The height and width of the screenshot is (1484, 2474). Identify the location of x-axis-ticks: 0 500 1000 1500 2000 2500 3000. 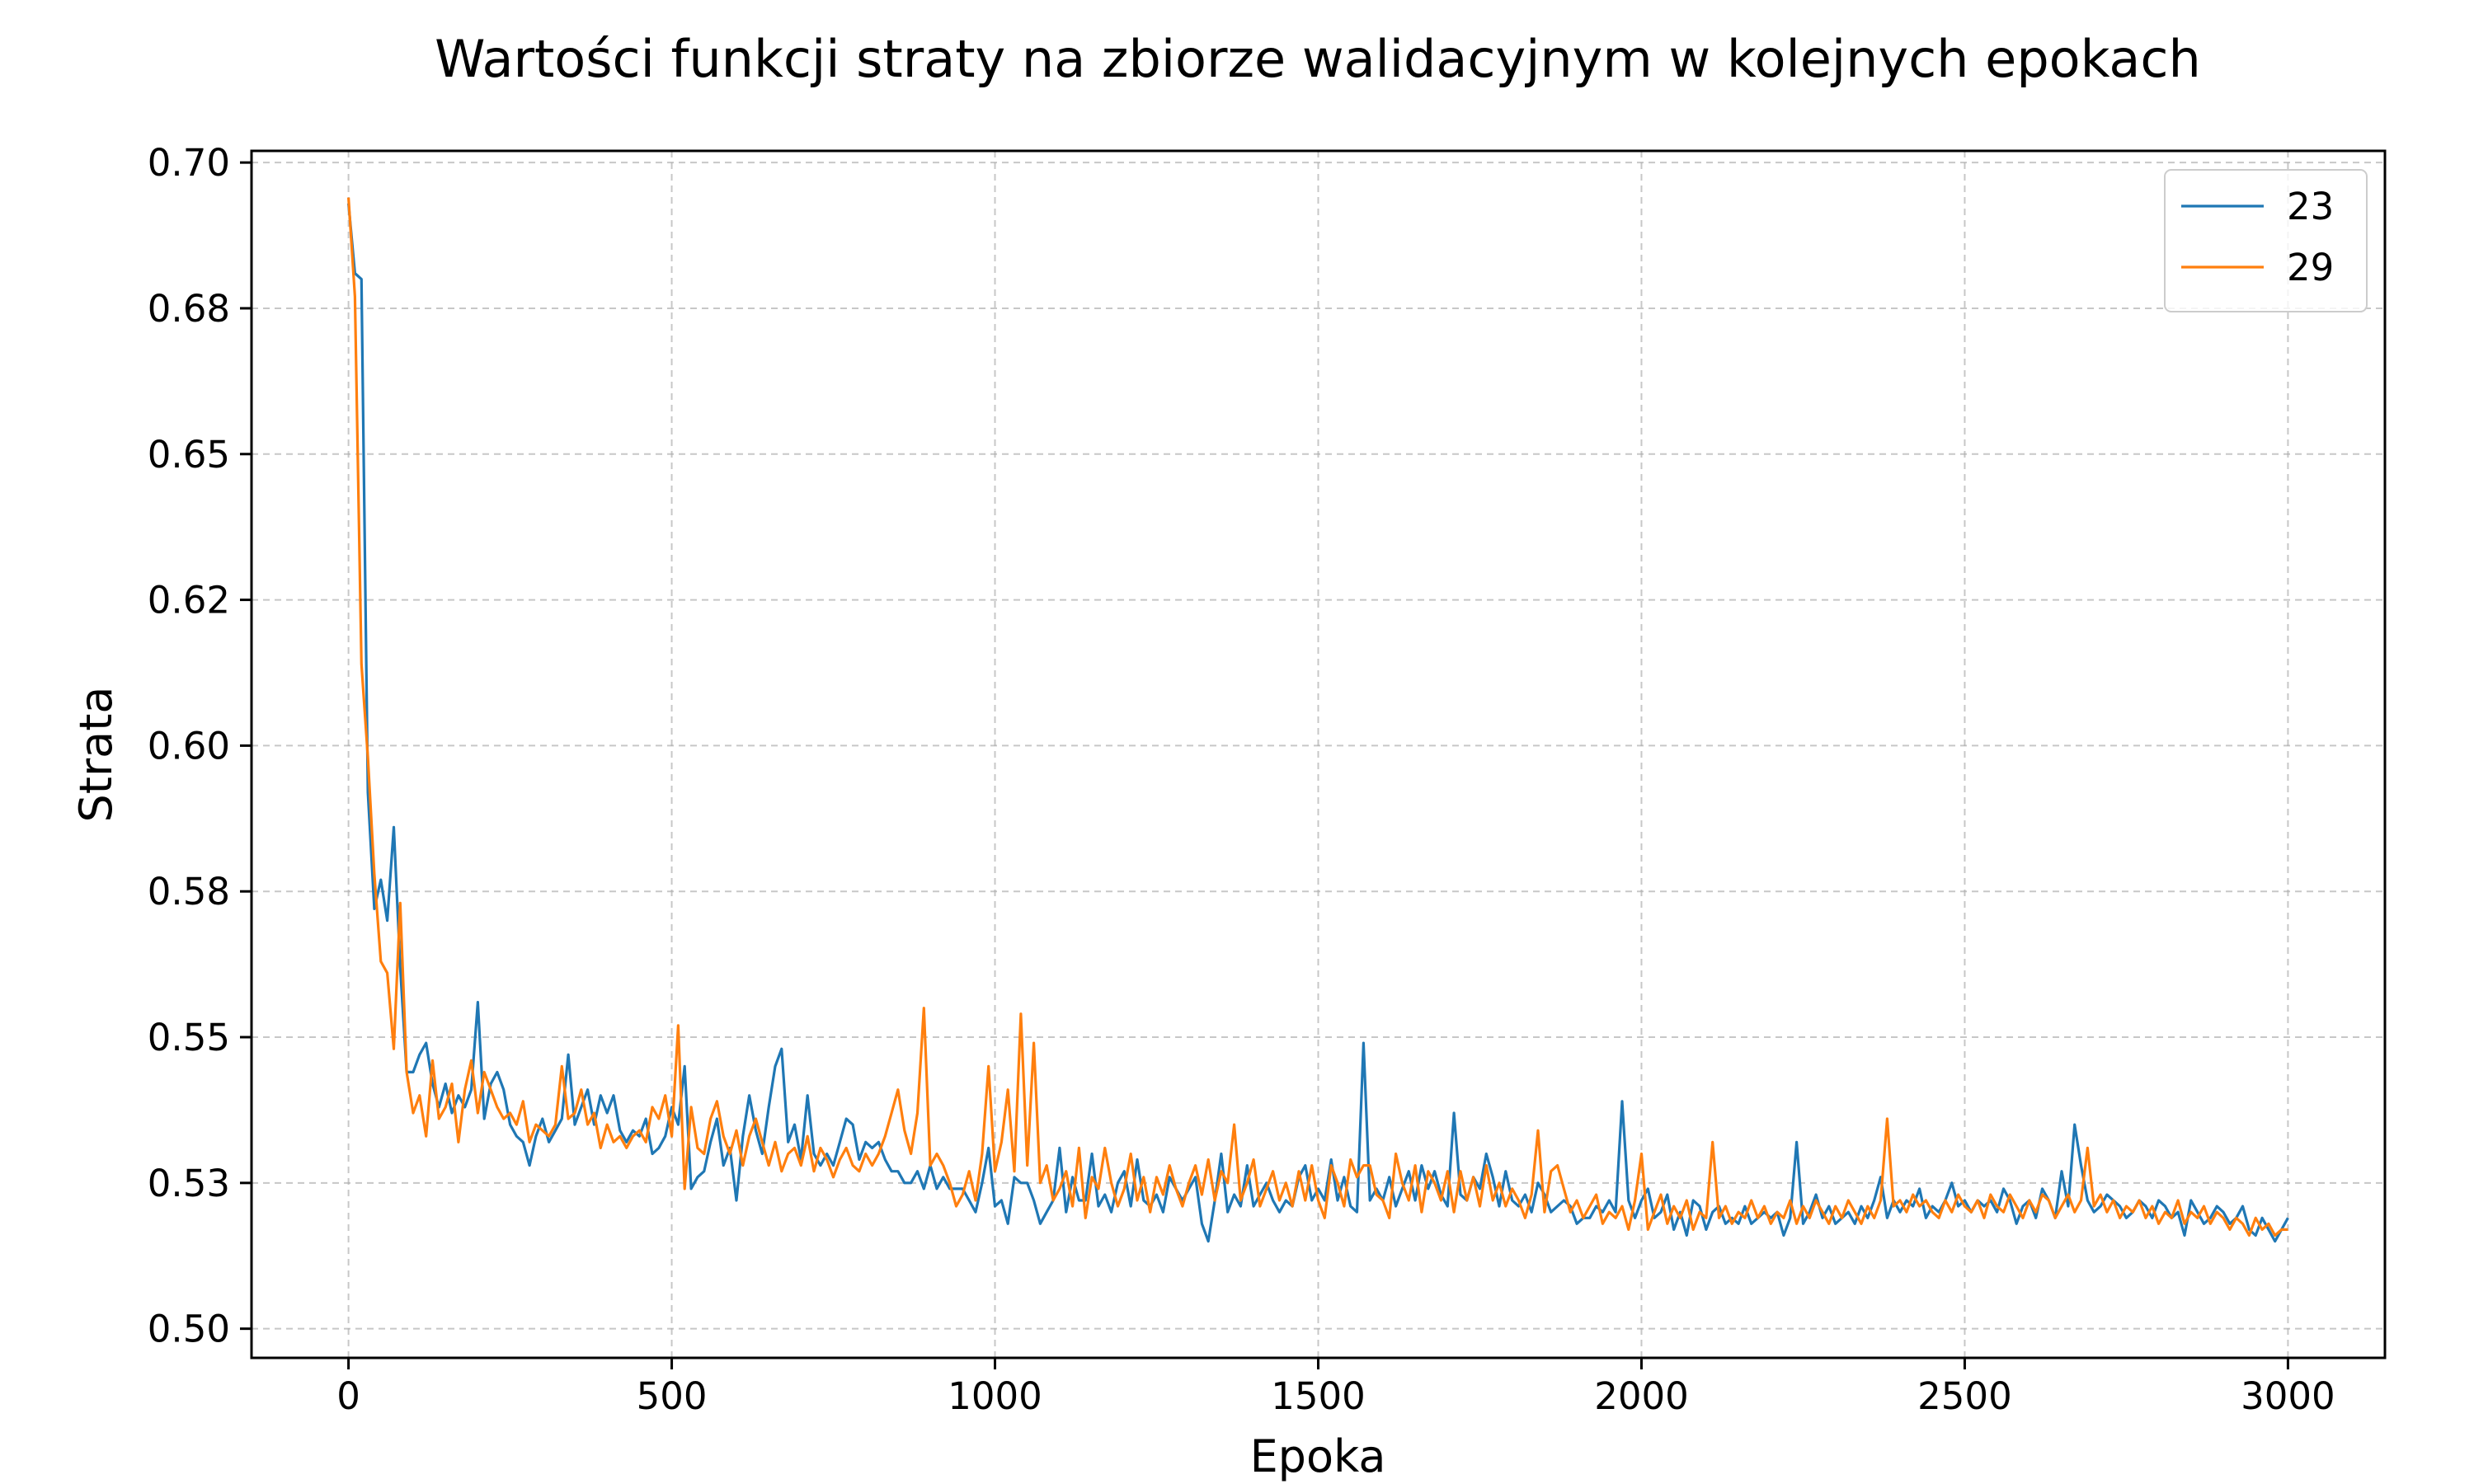
(1335, 1388).